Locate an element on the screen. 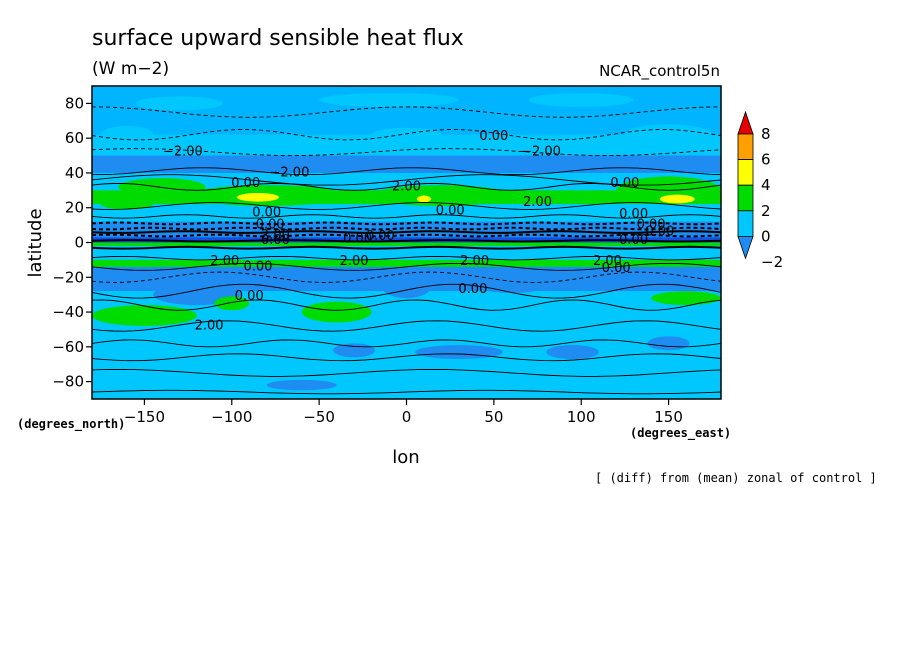  chart-title: surface upward sensible heat flux is located at coordinates (278, 38).